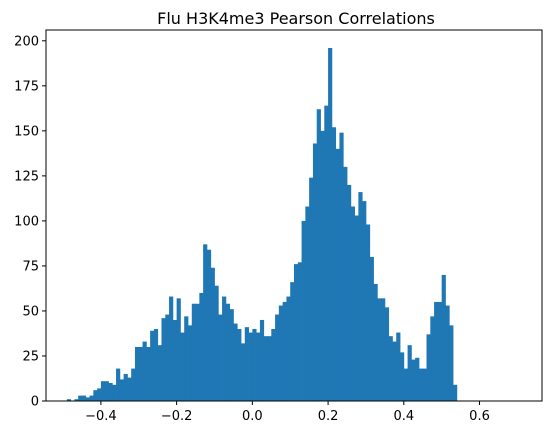  Describe the element at coordinates (26, 131) in the screenshot. I see `y-tick-label: 150` at that location.